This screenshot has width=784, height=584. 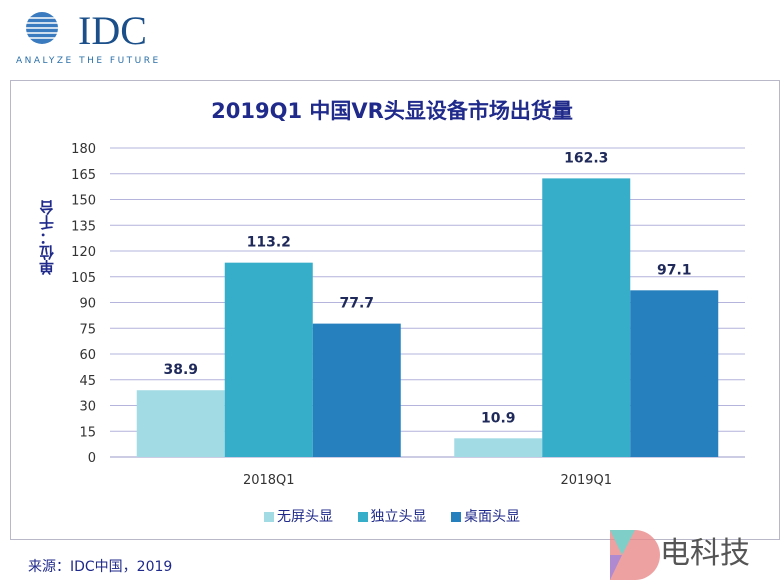 What do you see at coordinates (100, 567) in the screenshot?
I see `source-note: 来源：IDC中国，2019` at bounding box center [100, 567].